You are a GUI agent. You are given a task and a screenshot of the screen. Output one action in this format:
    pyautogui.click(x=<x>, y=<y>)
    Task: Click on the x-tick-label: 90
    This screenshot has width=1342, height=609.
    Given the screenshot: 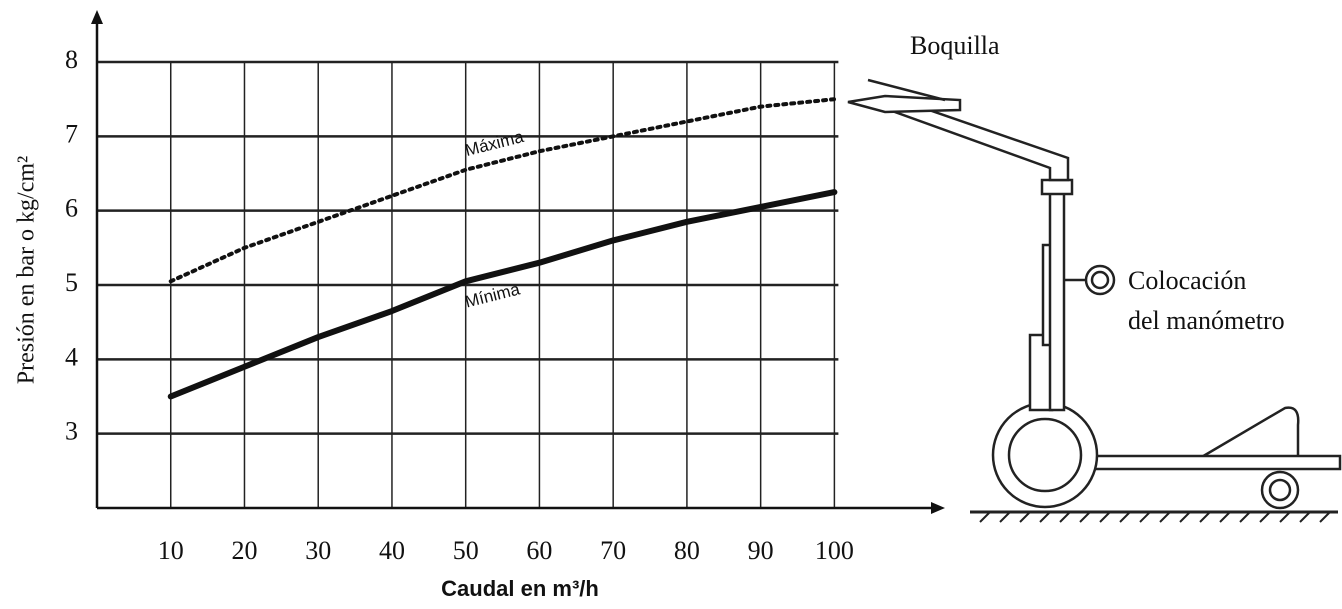 What is the action you would take?
    pyautogui.click(x=761, y=550)
    